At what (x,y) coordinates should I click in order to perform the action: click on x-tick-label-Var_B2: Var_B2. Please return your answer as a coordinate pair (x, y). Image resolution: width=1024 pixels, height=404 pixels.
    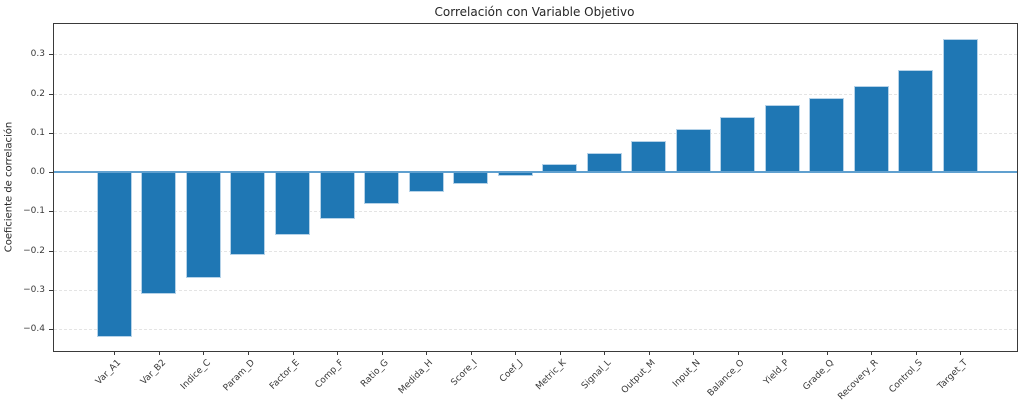
    Looking at the image, I should click on (153, 373).